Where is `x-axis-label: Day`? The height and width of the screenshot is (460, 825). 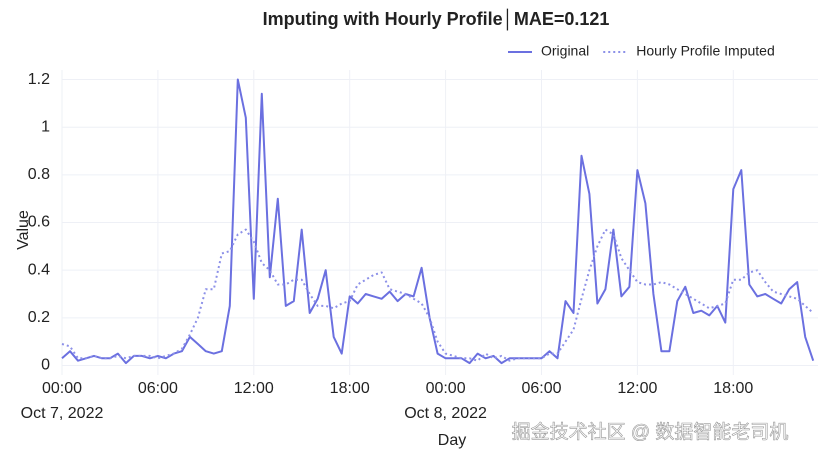
x-axis-label: Day is located at coordinates (452, 440).